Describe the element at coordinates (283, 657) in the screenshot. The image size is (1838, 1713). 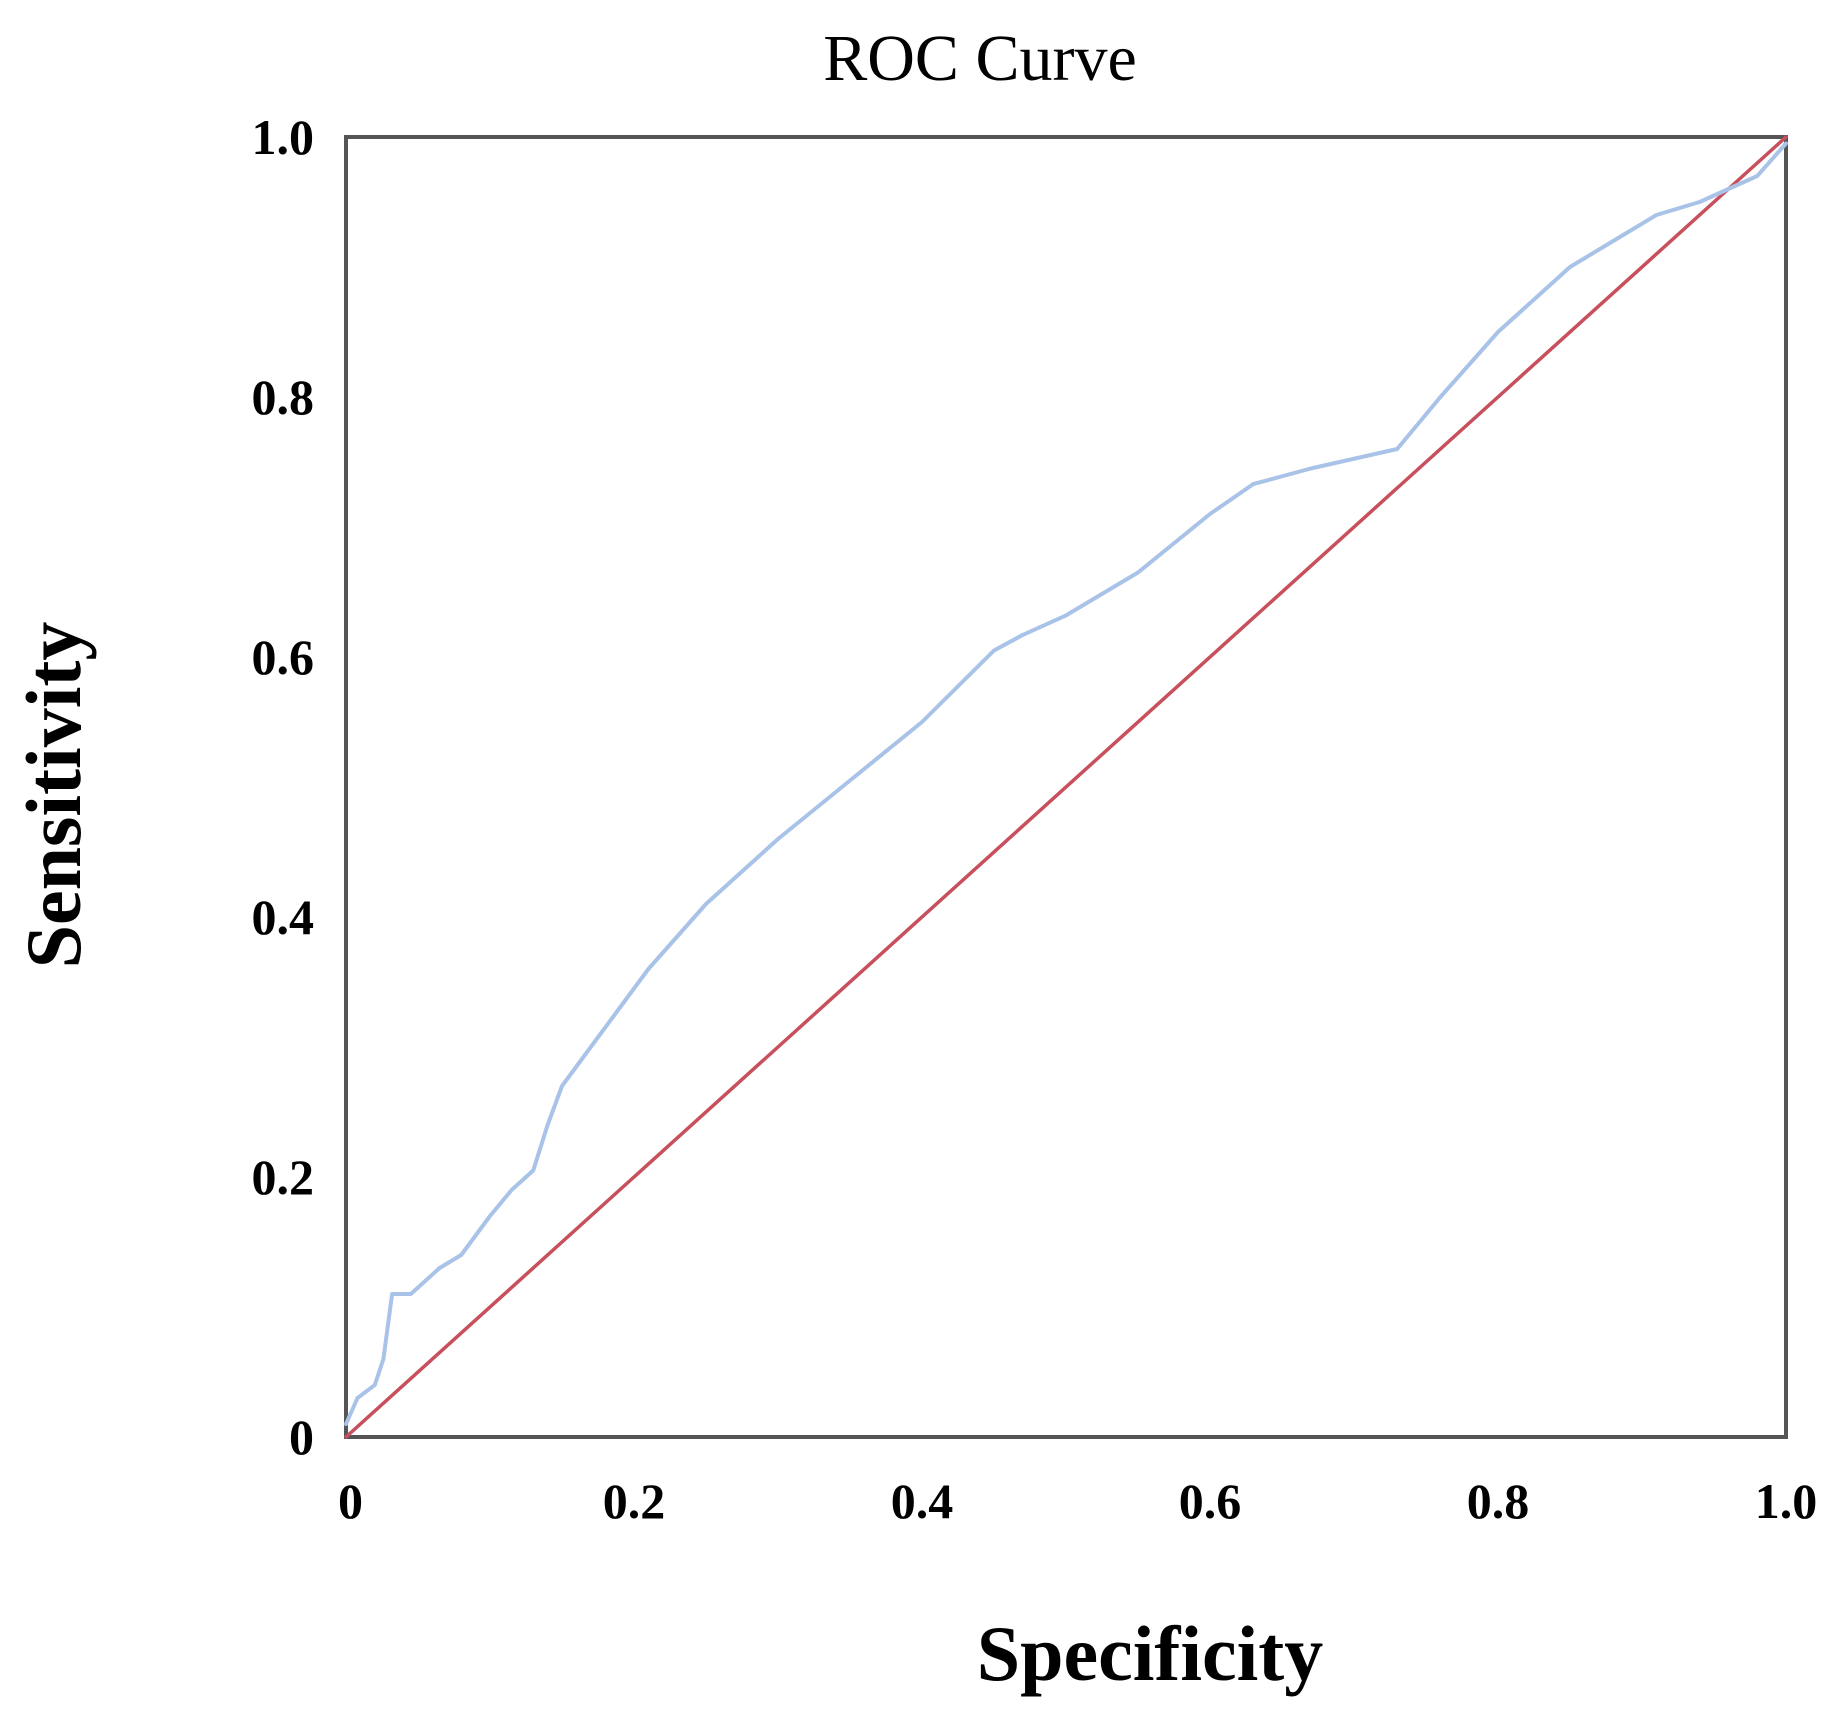
I see `y-tick-label: 0.6` at that location.